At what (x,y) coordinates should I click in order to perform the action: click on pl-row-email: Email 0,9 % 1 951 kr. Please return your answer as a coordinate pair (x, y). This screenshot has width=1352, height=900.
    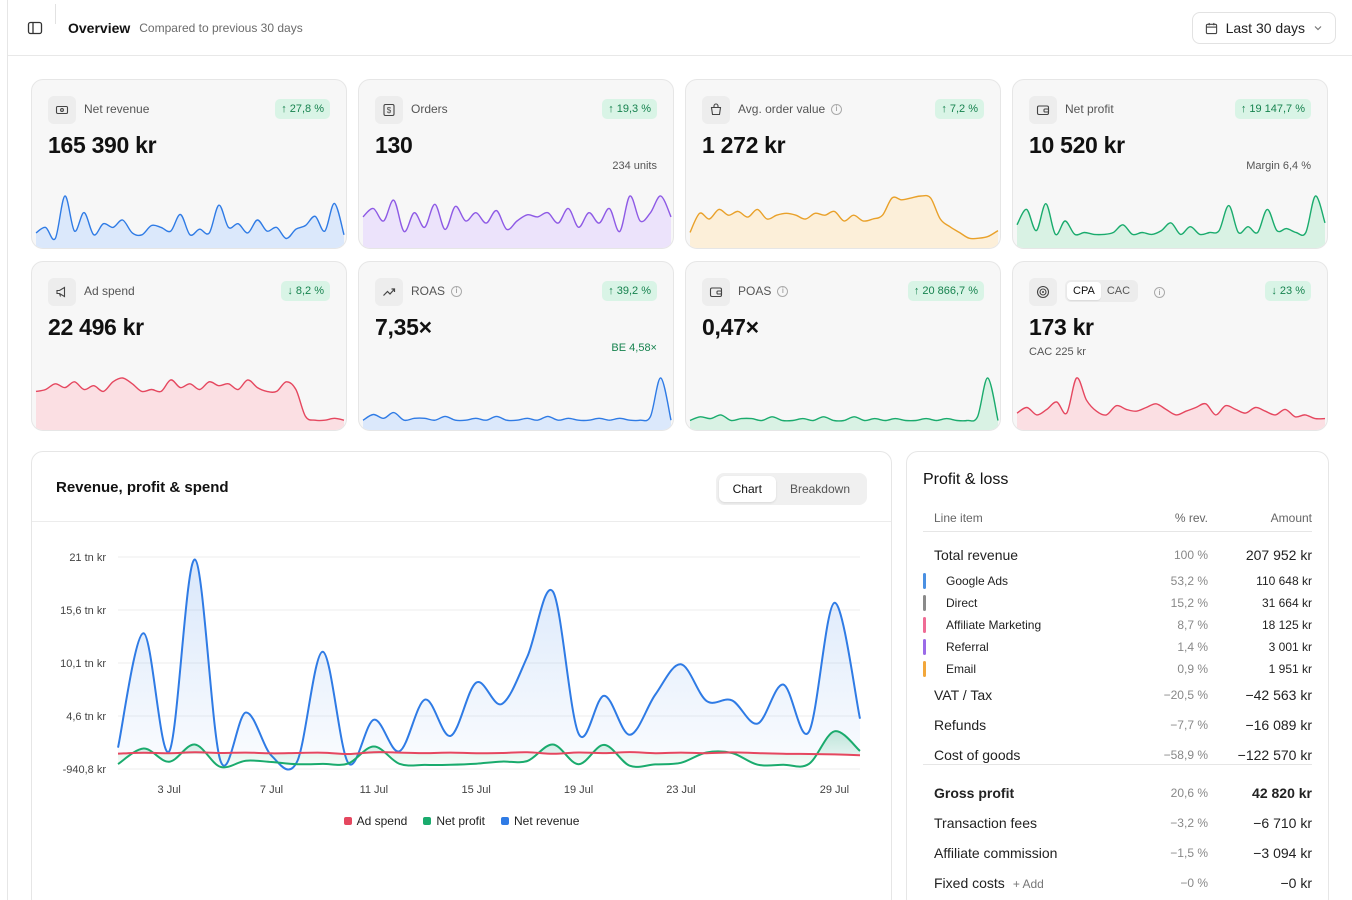
    Looking at the image, I should click on (1117, 669).